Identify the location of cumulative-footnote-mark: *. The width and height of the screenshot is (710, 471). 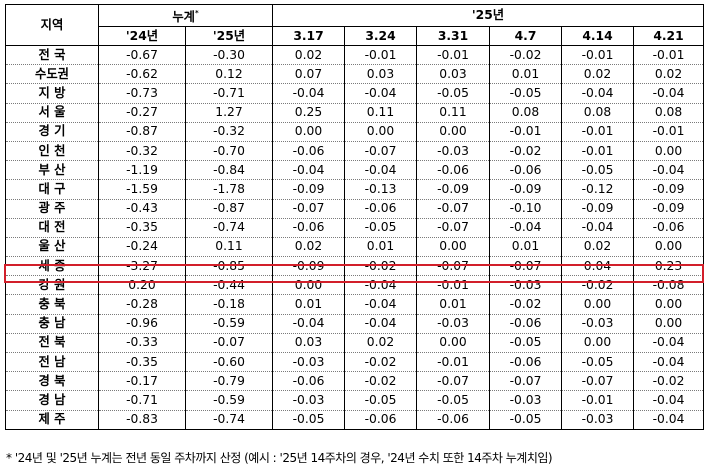
(196, 13).